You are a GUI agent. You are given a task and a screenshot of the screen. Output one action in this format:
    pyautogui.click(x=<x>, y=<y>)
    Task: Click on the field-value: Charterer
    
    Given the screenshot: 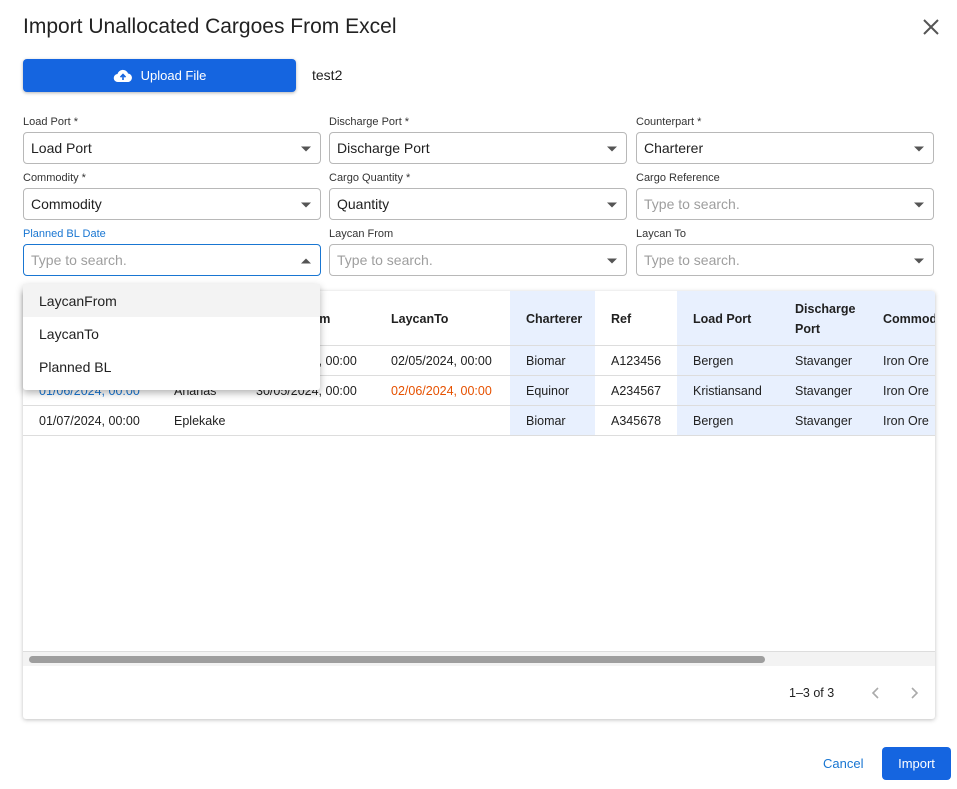 What is the action you would take?
    pyautogui.click(x=673, y=148)
    